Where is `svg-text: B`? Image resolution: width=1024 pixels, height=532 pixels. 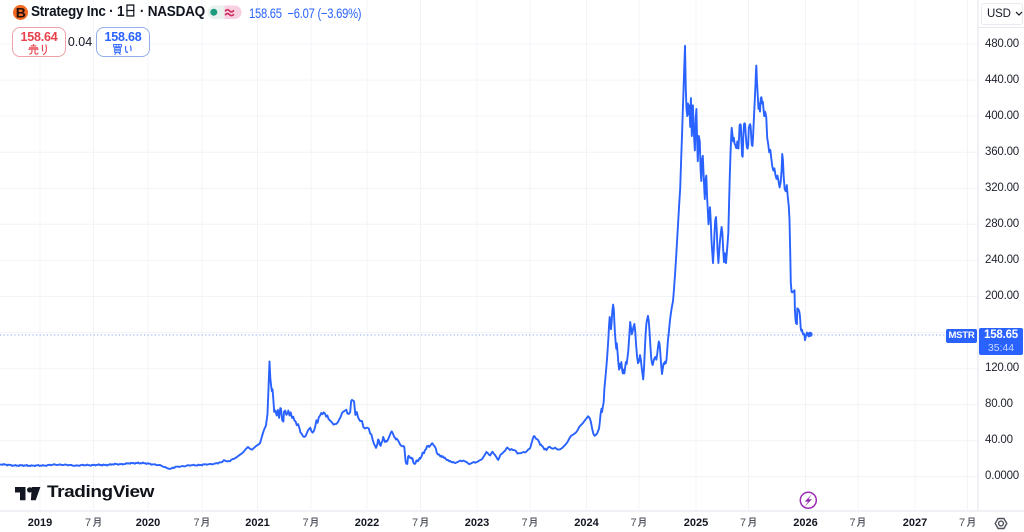
svg-text: B is located at coordinates (21, 13).